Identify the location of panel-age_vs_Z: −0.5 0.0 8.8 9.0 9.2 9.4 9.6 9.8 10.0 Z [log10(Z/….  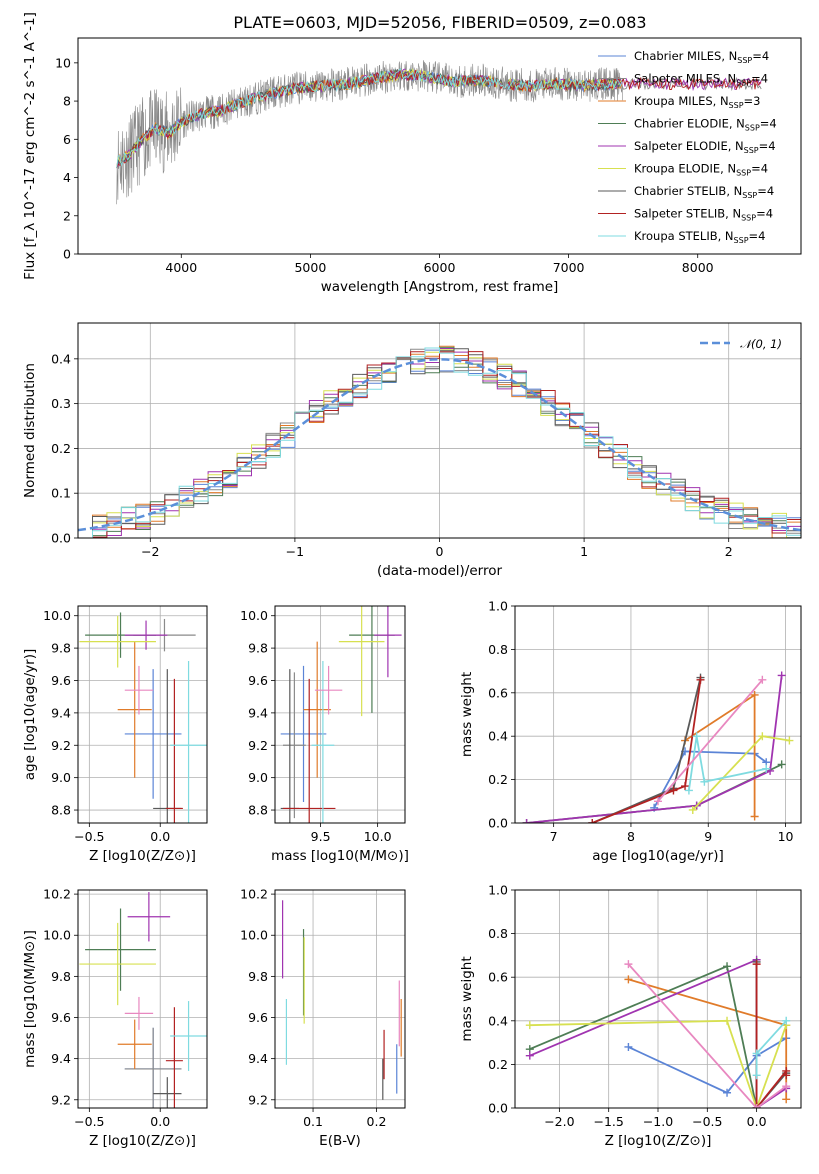
(115, 734).